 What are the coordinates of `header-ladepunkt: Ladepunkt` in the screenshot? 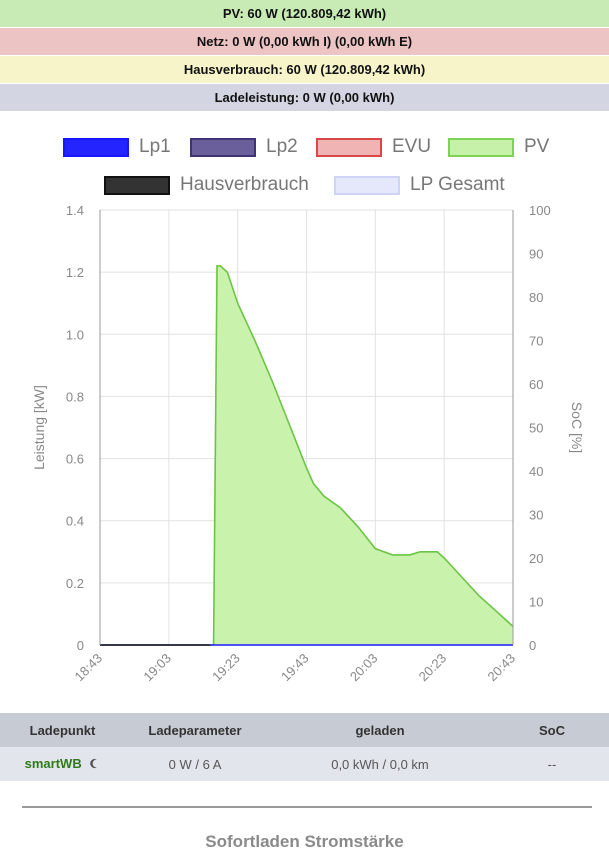 It's located at (62, 730).